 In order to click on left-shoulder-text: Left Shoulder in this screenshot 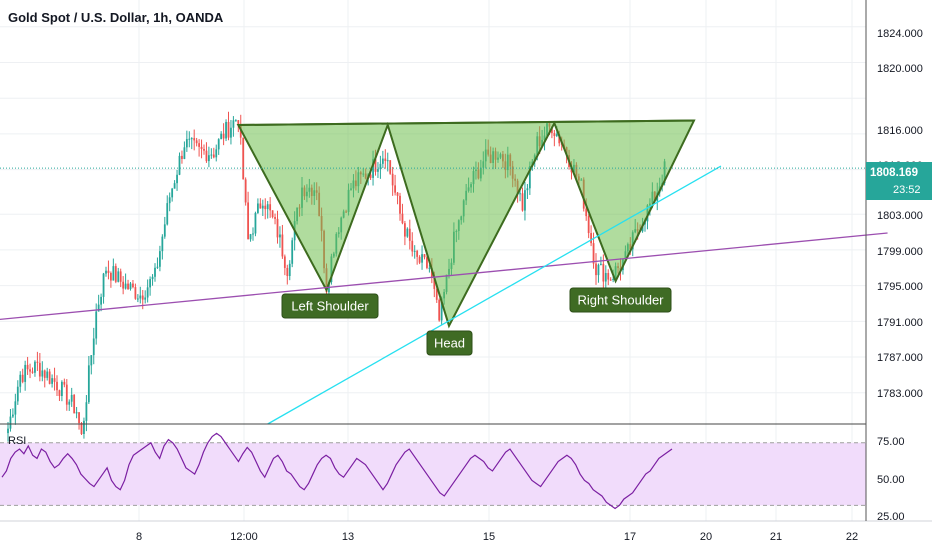, I will do `click(330, 306)`.